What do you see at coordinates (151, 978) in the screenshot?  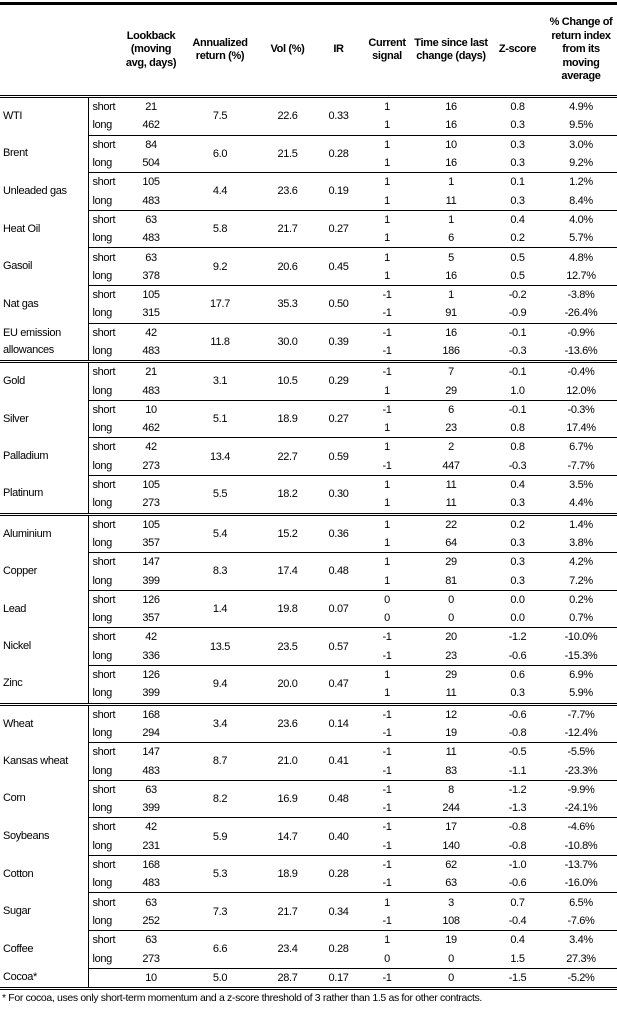 I see `lookback-value: 10` at bounding box center [151, 978].